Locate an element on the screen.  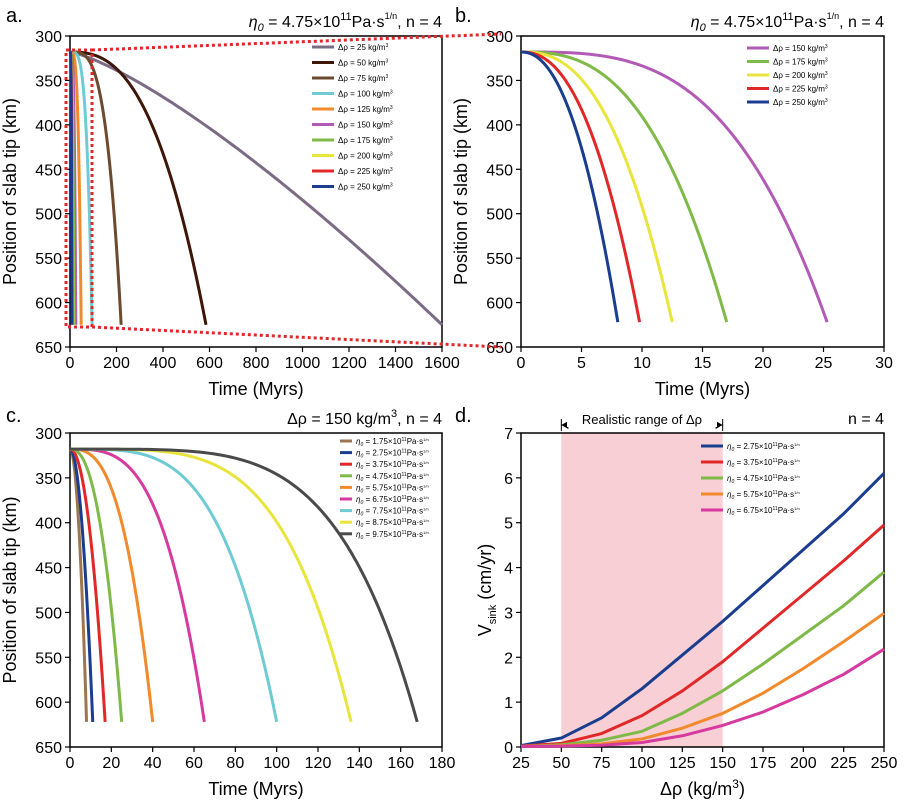
x-tick-label: 1000 is located at coordinates (303, 363).